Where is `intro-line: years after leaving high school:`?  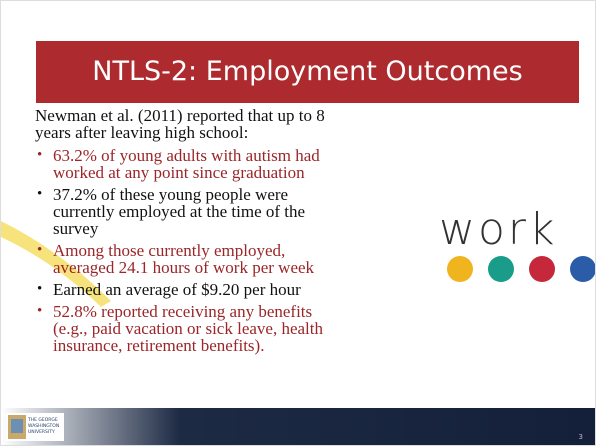
intro-line: years after leaving high school: is located at coordinates (142, 132).